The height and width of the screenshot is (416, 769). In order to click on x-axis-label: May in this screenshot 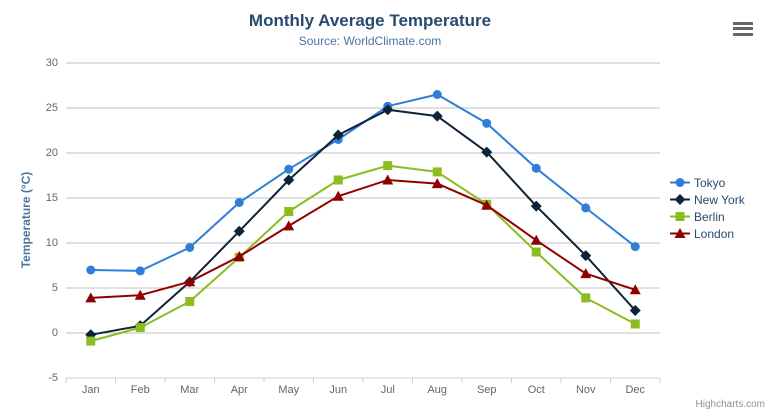, I will do `click(289, 390)`.